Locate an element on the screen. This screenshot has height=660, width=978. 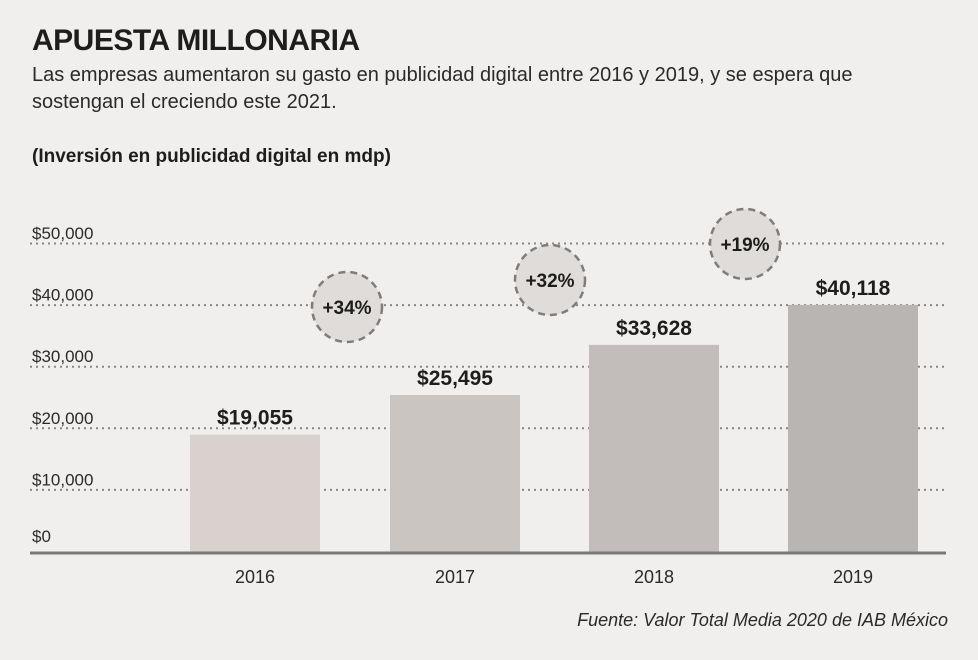
y-tick-label: $30,000 is located at coordinates (62, 356).